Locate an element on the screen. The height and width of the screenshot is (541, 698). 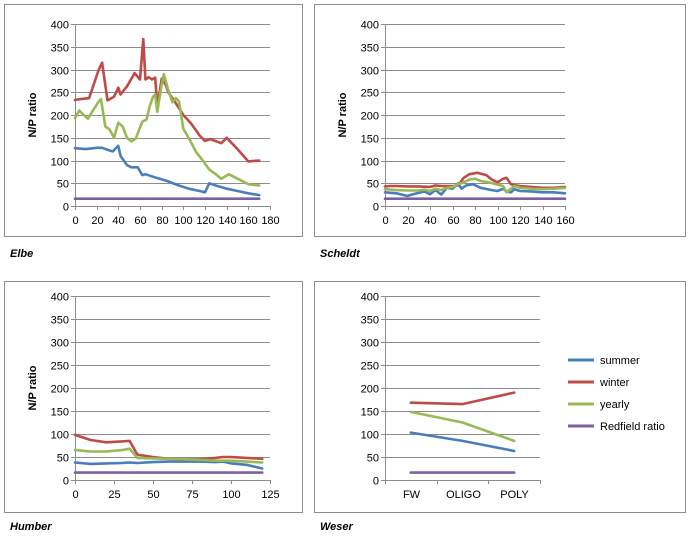
humber-y-tick-label: 350 is located at coordinates (60, 321).